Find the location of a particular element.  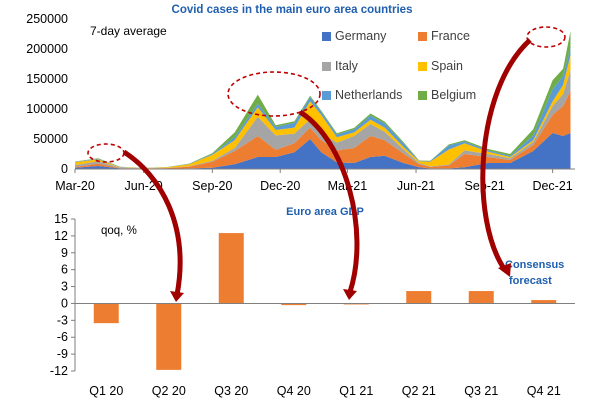

legend-label-france: France is located at coordinates (450, 36).